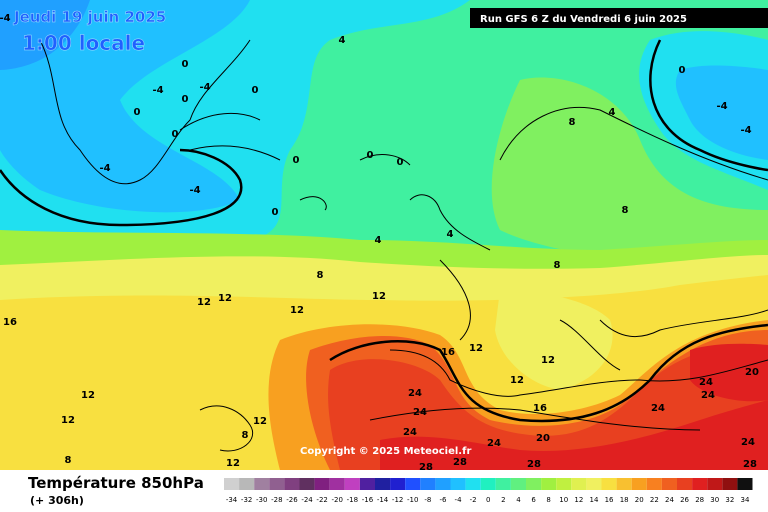  Describe the element at coordinates (385, 451) in the screenshot. I see `copyright: Copyright © 2025 Meteociel.fr` at that location.